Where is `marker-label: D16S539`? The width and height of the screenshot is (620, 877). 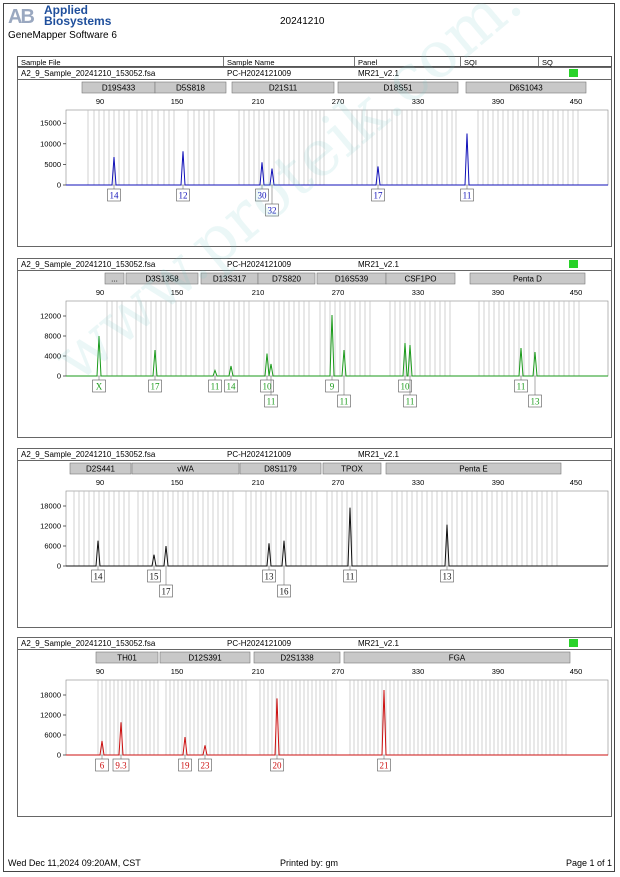 marker-label: D16S539 is located at coordinates (352, 279).